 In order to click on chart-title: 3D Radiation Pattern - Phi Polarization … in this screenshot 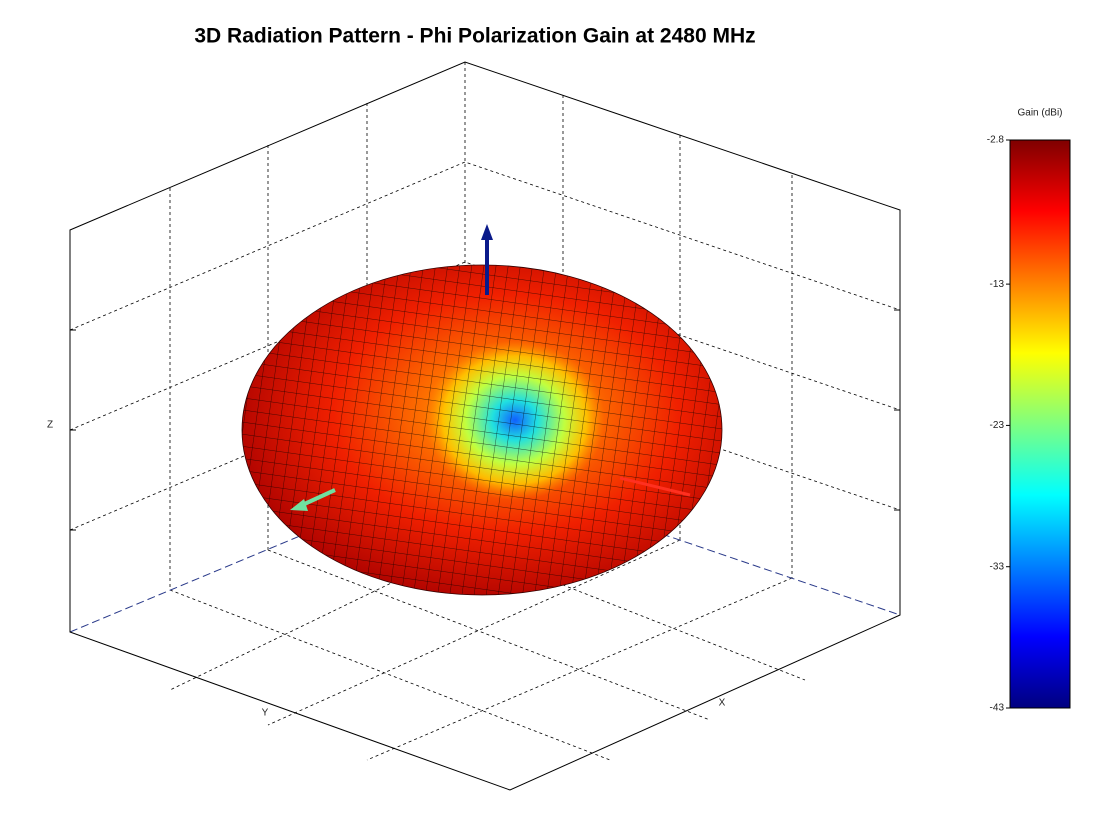, I will do `click(474, 36)`.